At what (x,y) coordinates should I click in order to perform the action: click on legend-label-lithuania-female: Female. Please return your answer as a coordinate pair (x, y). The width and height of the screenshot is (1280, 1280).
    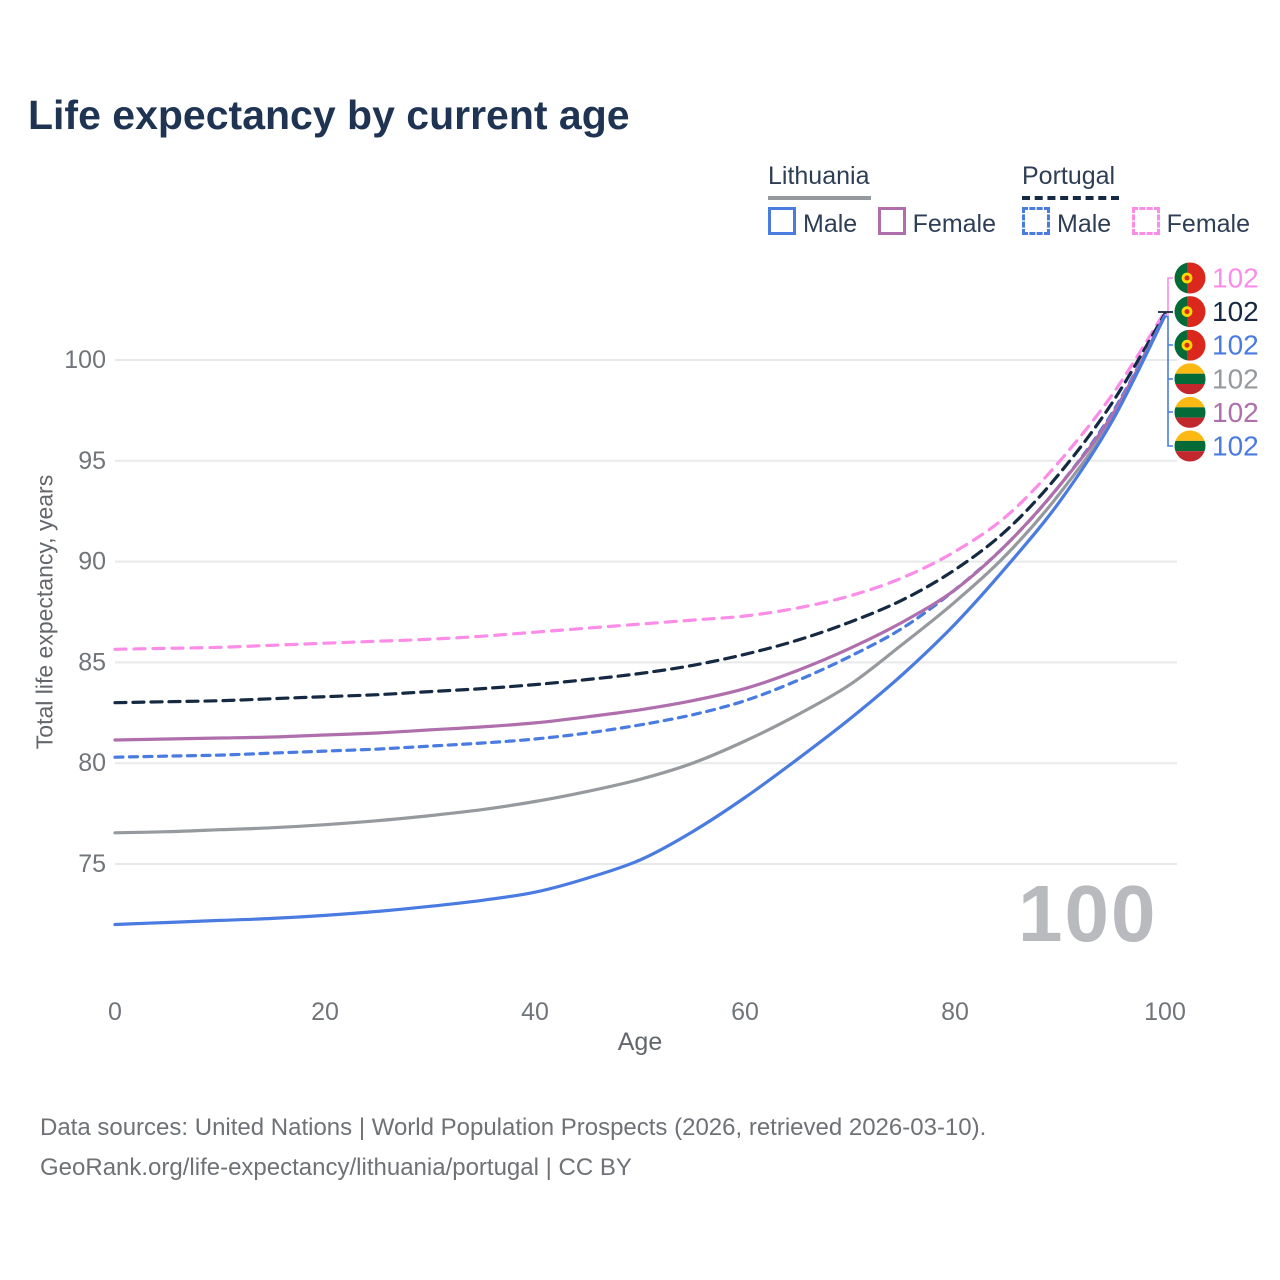
    Looking at the image, I should click on (954, 224).